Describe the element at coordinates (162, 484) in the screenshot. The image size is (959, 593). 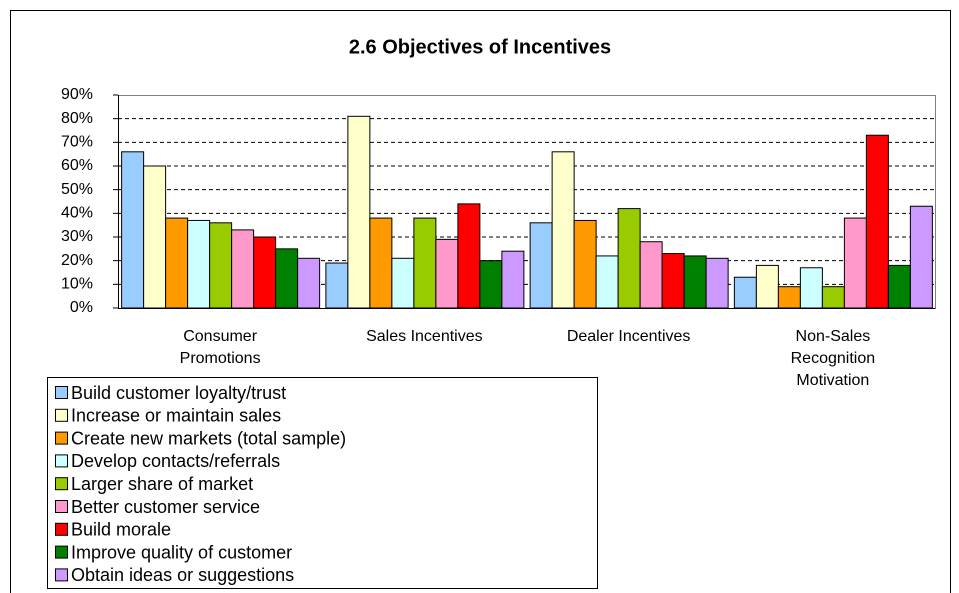
I see `legend-label: Larger share of market` at that location.